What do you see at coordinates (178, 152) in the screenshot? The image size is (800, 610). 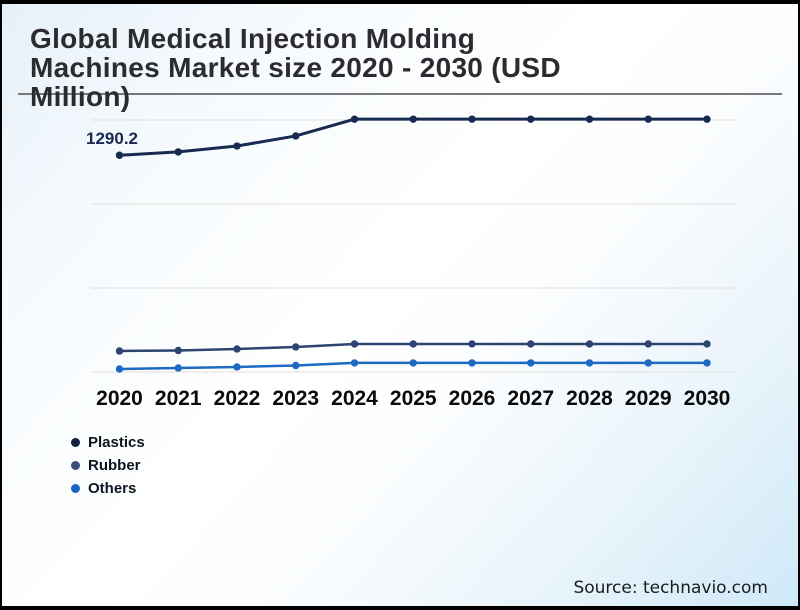 I see `data-point-plastics-2021` at bounding box center [178, 152].